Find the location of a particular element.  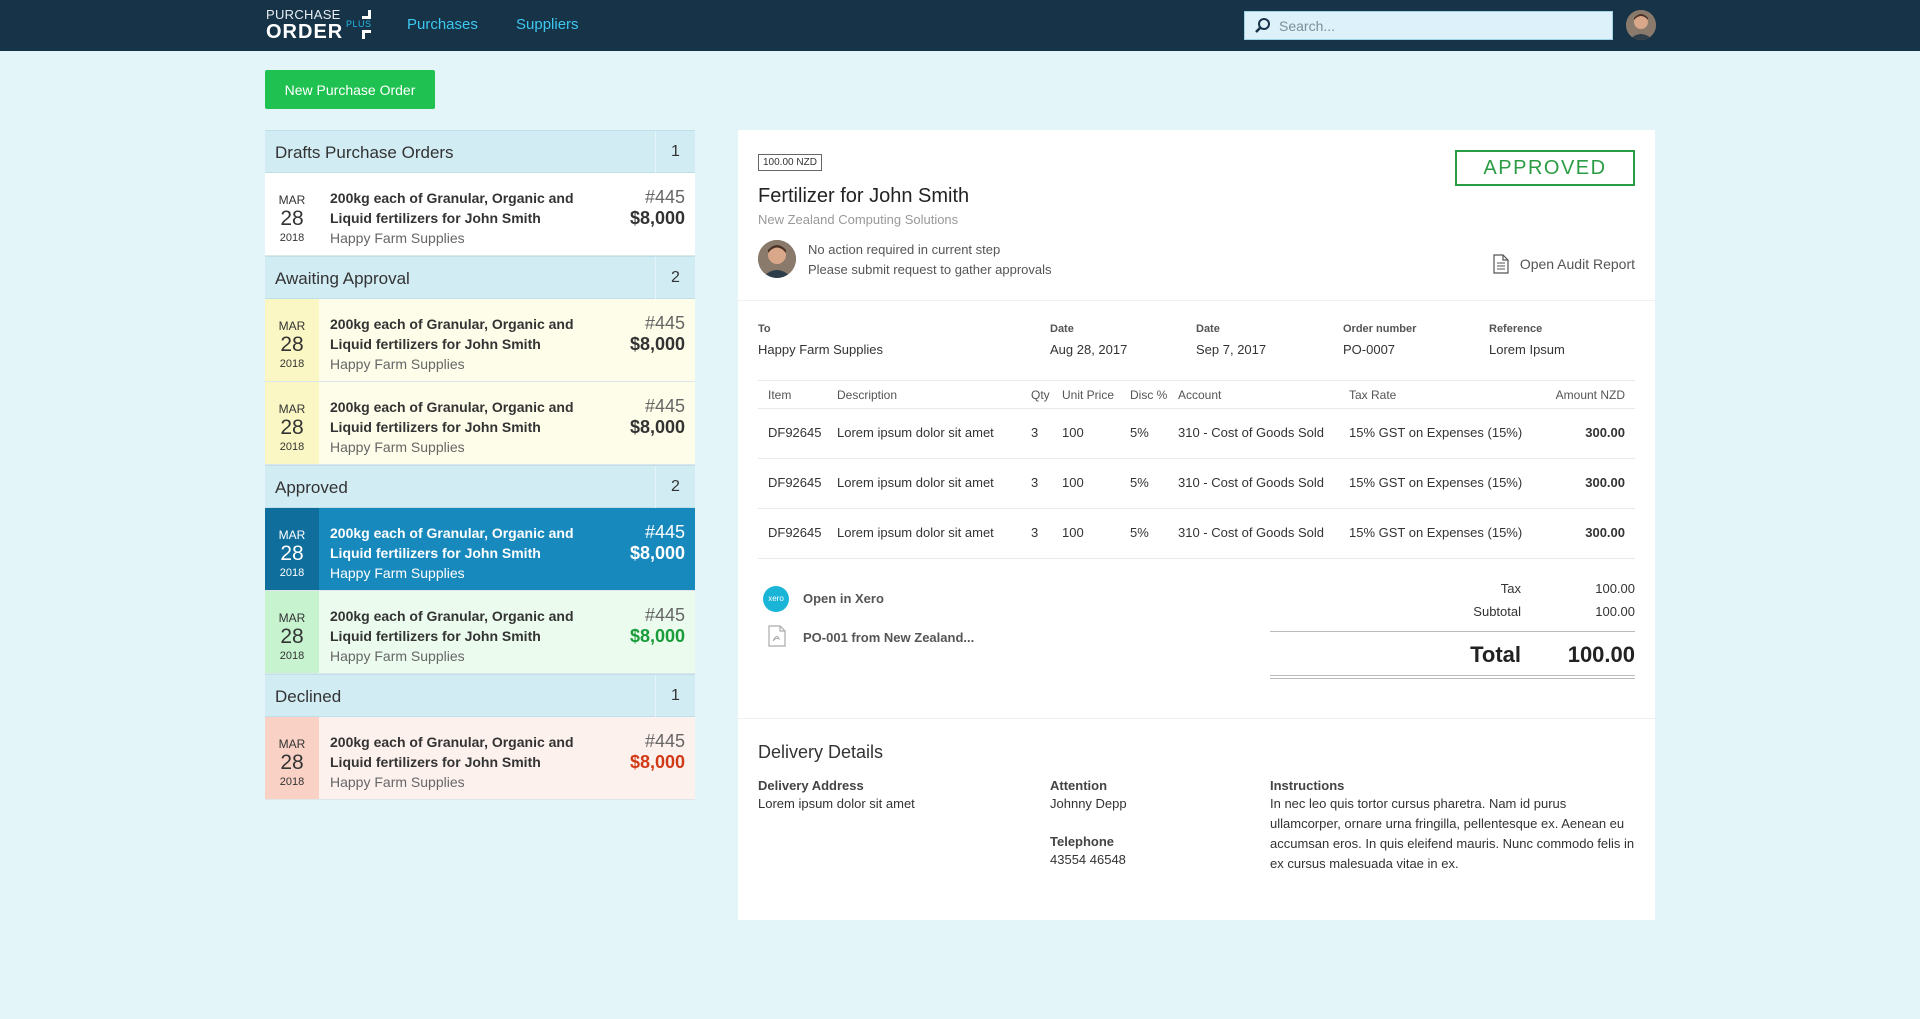

delivery-details-title: Delivery Details is located at coordinates (821, 752).